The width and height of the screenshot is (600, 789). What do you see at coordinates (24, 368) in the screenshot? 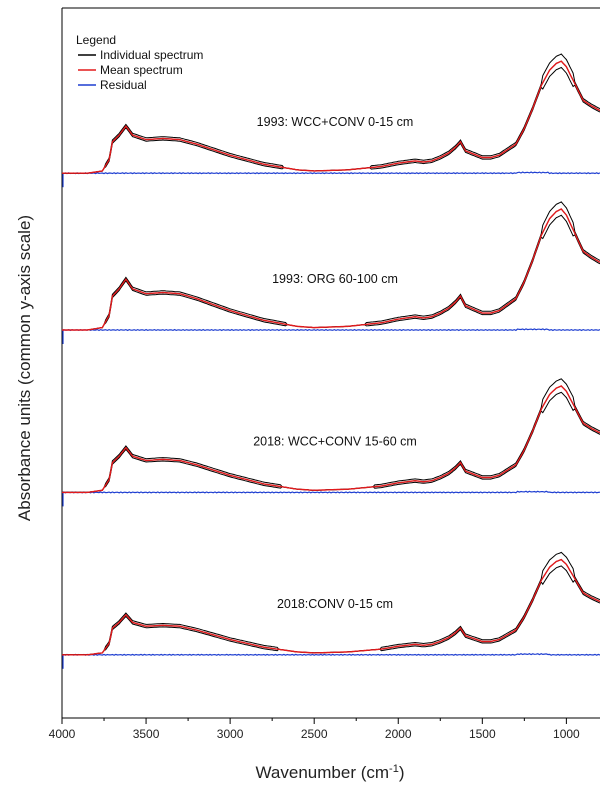
I see `y-axis-title: Absorbance units (common y-axis scale)` at bounding box center [24, 368].